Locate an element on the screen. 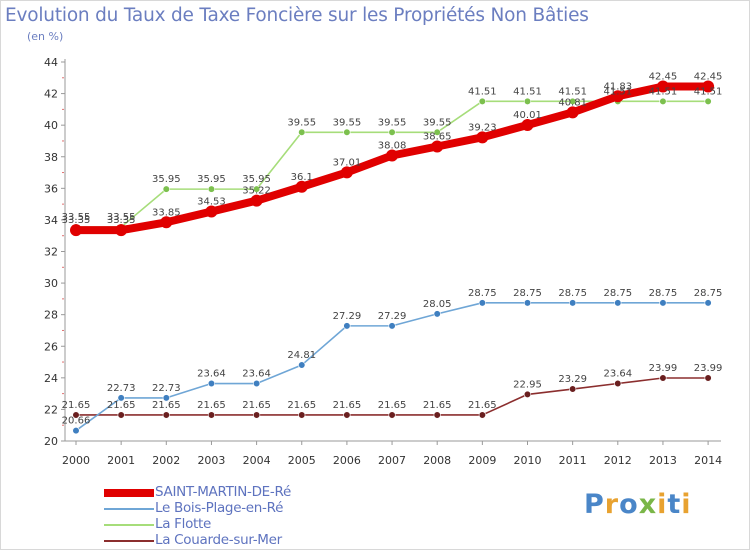 The image size is (750, 551). x-tick-label: 2014 is located at coordinates (708, 460).